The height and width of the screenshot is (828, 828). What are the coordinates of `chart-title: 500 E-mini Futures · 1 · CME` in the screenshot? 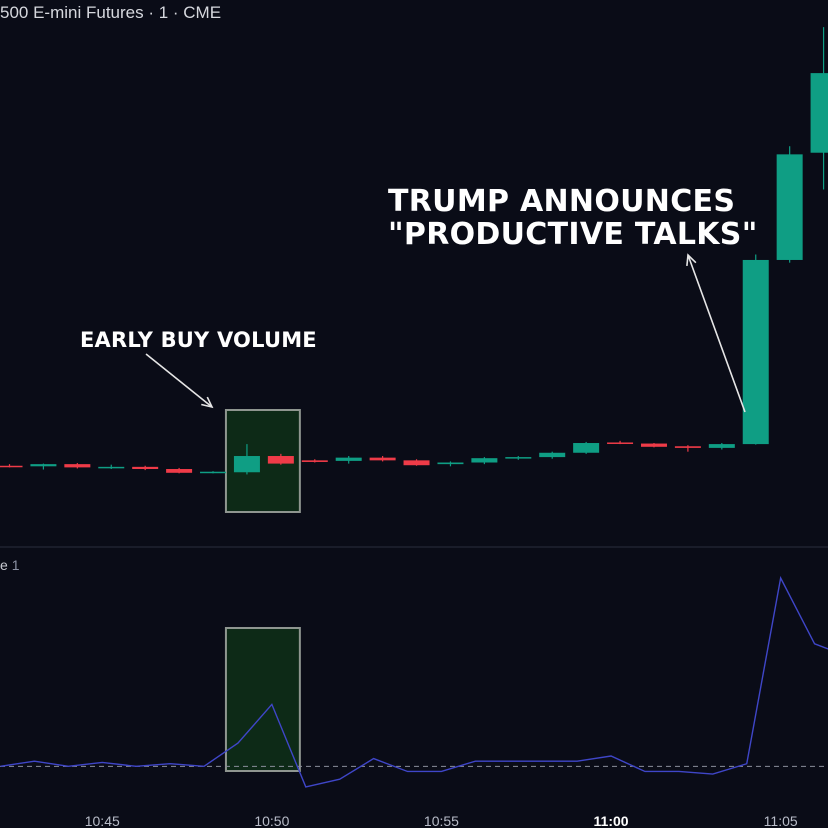 It's located at (111, 12).